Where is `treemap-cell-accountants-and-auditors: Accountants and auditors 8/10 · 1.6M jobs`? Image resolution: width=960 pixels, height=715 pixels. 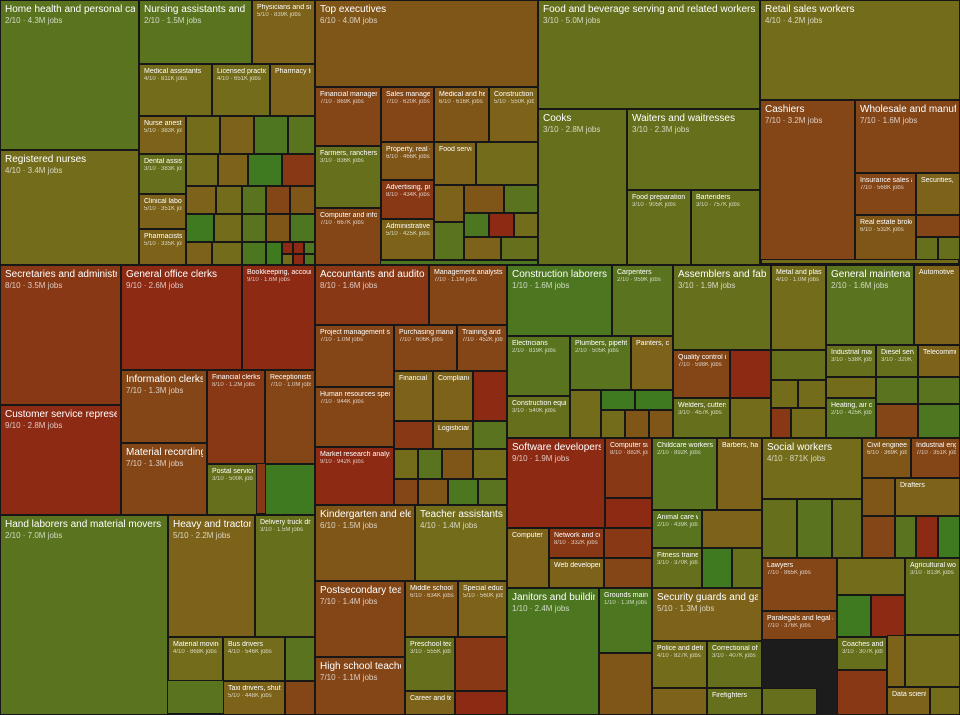
treemap-cell-accountants-and-auditors: Accountants and auditors 8/10 · 1.6M jobs is located at coordinates (372, 295).